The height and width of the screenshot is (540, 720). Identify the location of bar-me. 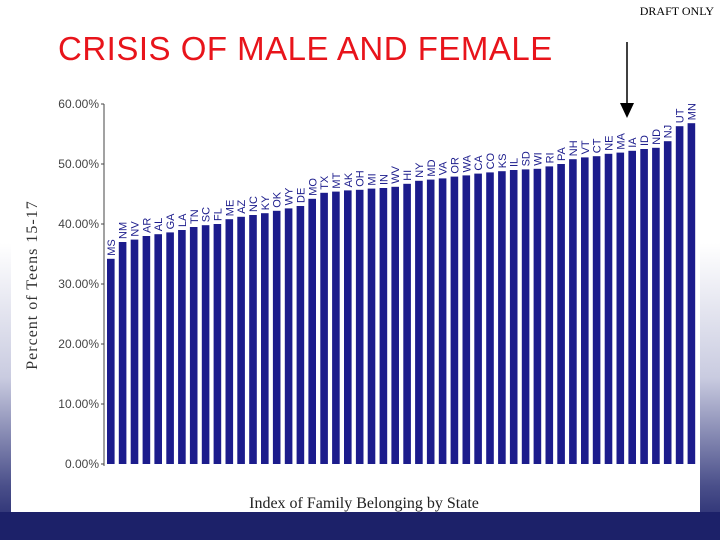
(229, 341).